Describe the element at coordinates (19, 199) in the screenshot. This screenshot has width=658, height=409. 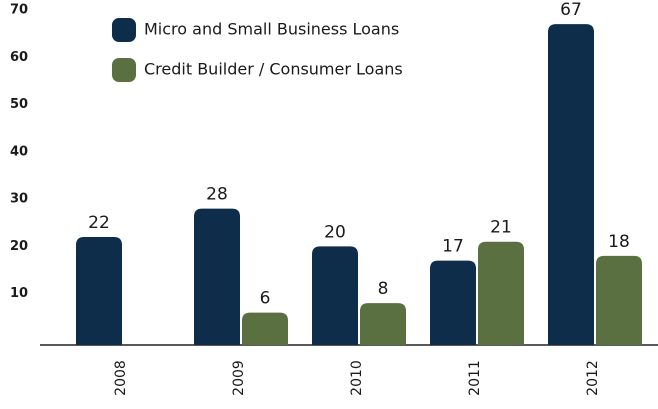
I see `y-tick-label: 30` at that location.